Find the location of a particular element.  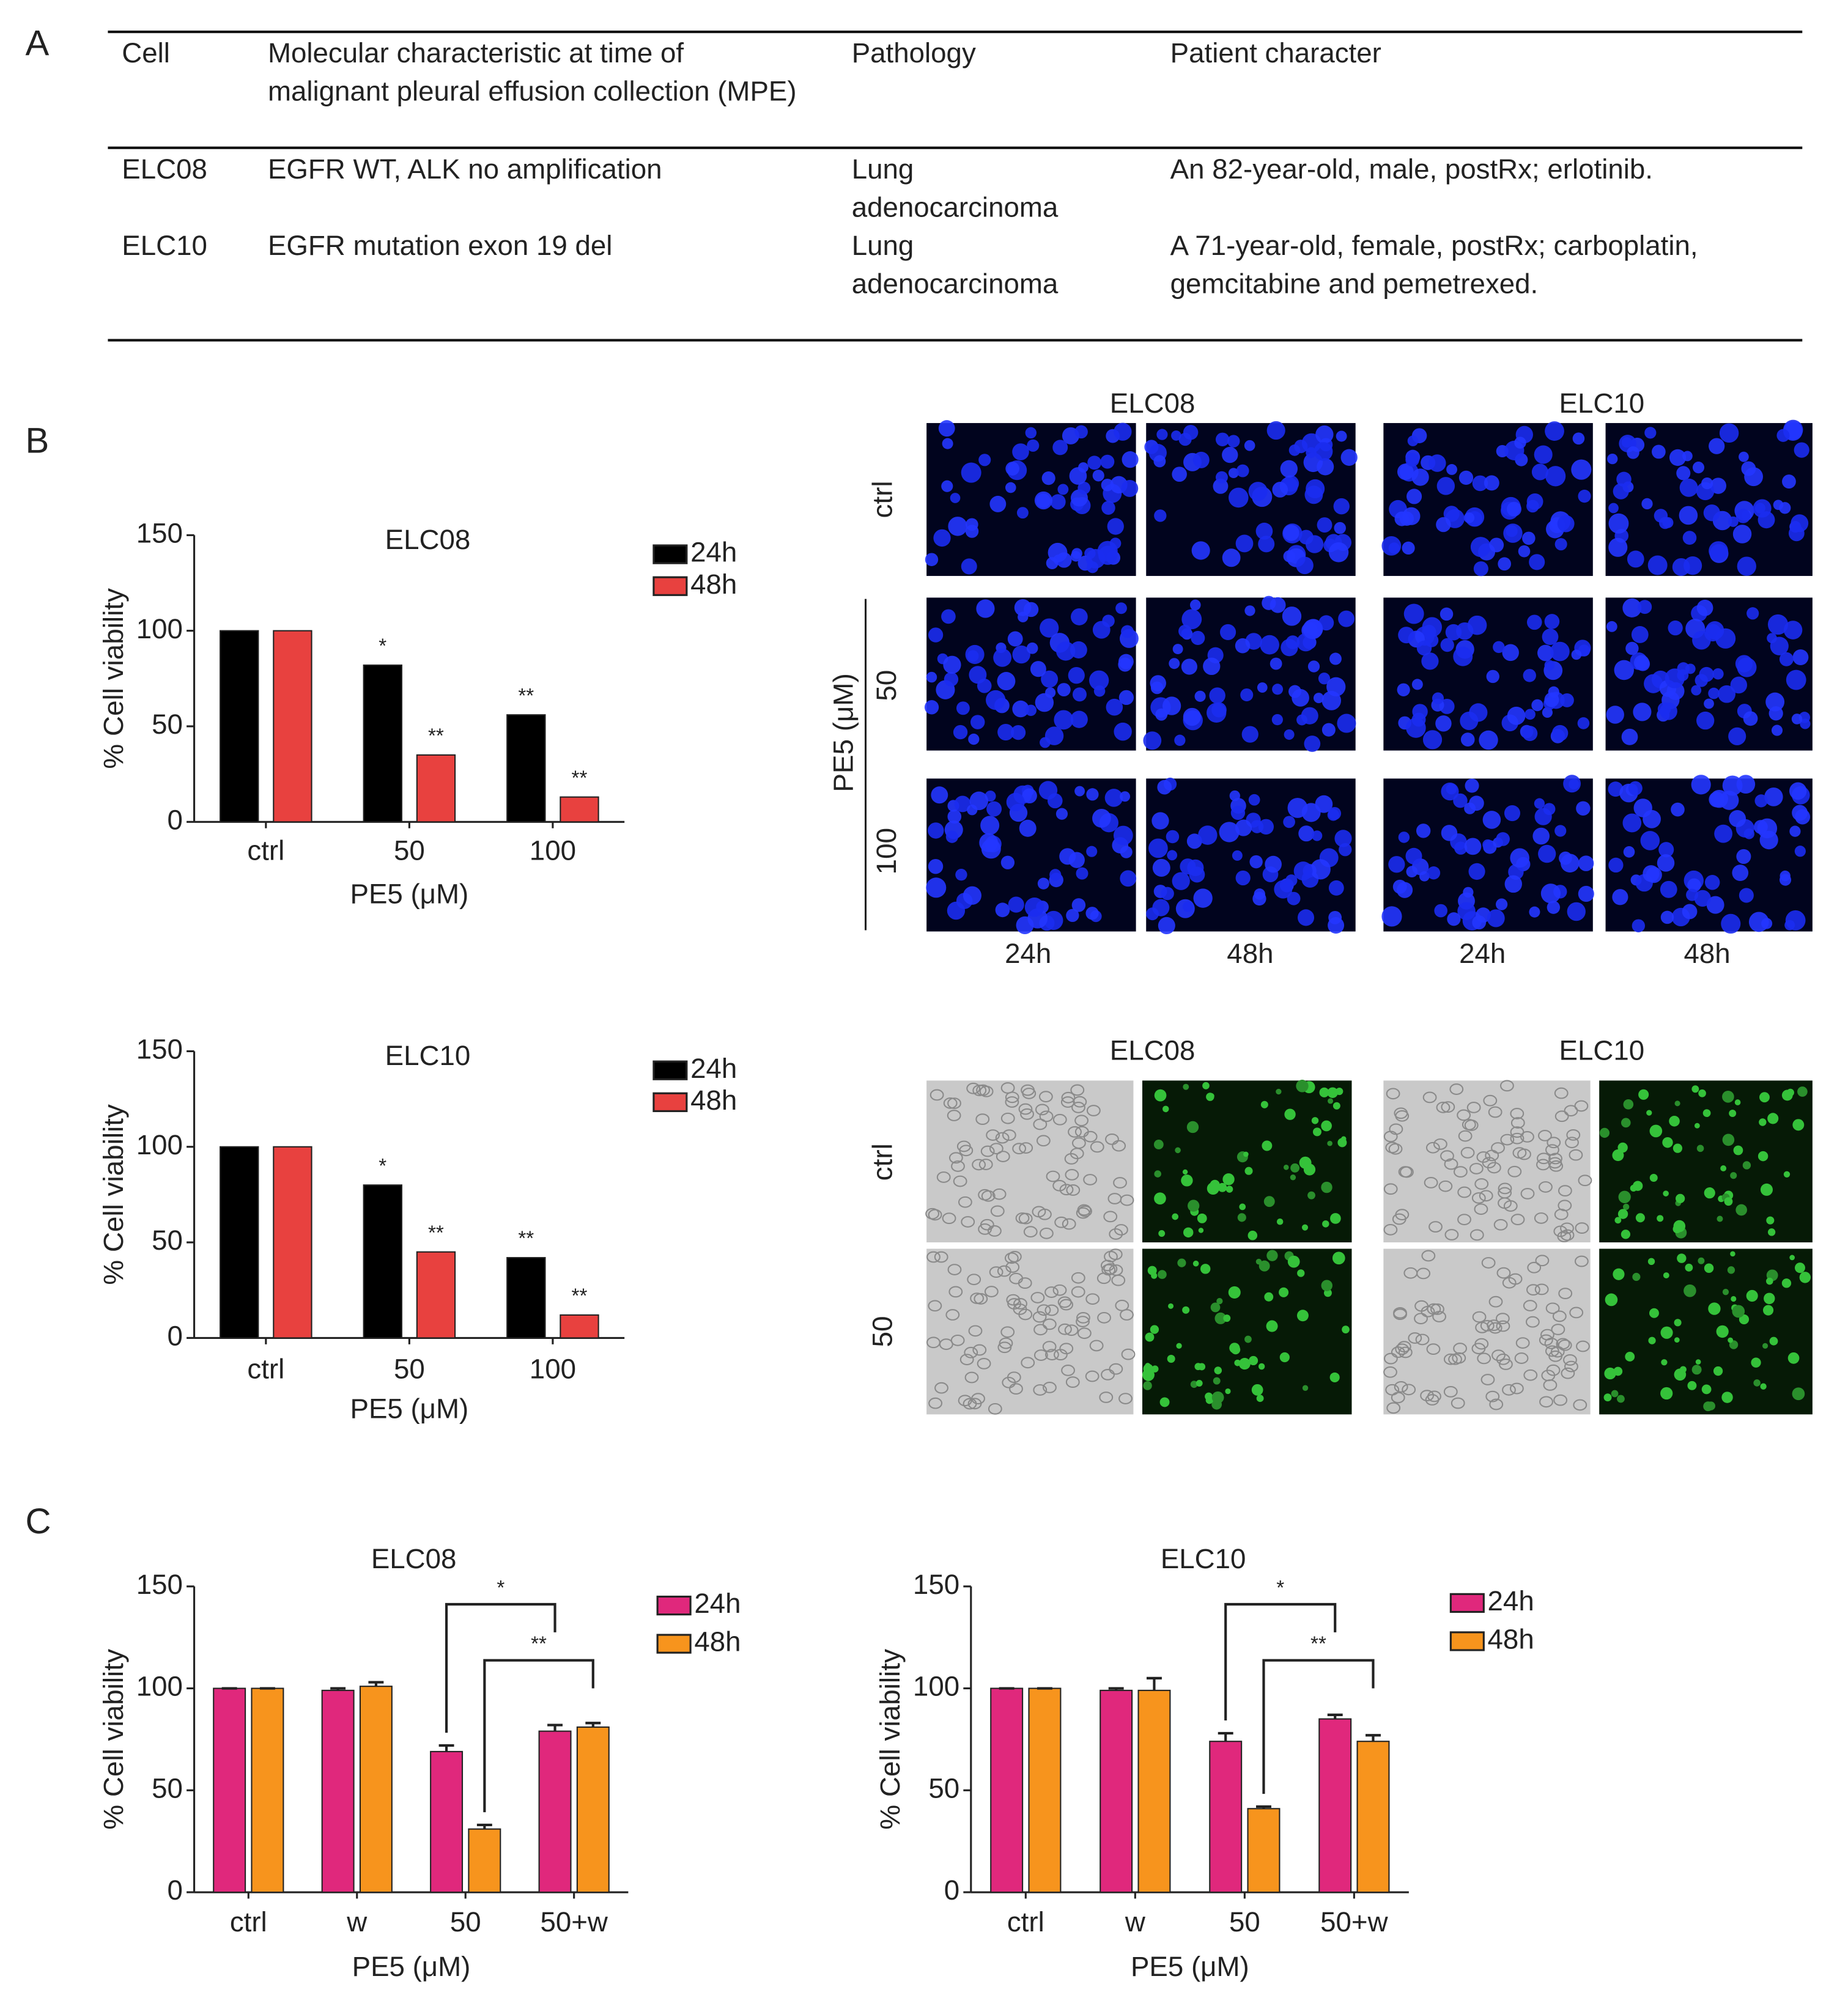

y-axis-label: % Cell viability is located at coordinates (113, 1739).